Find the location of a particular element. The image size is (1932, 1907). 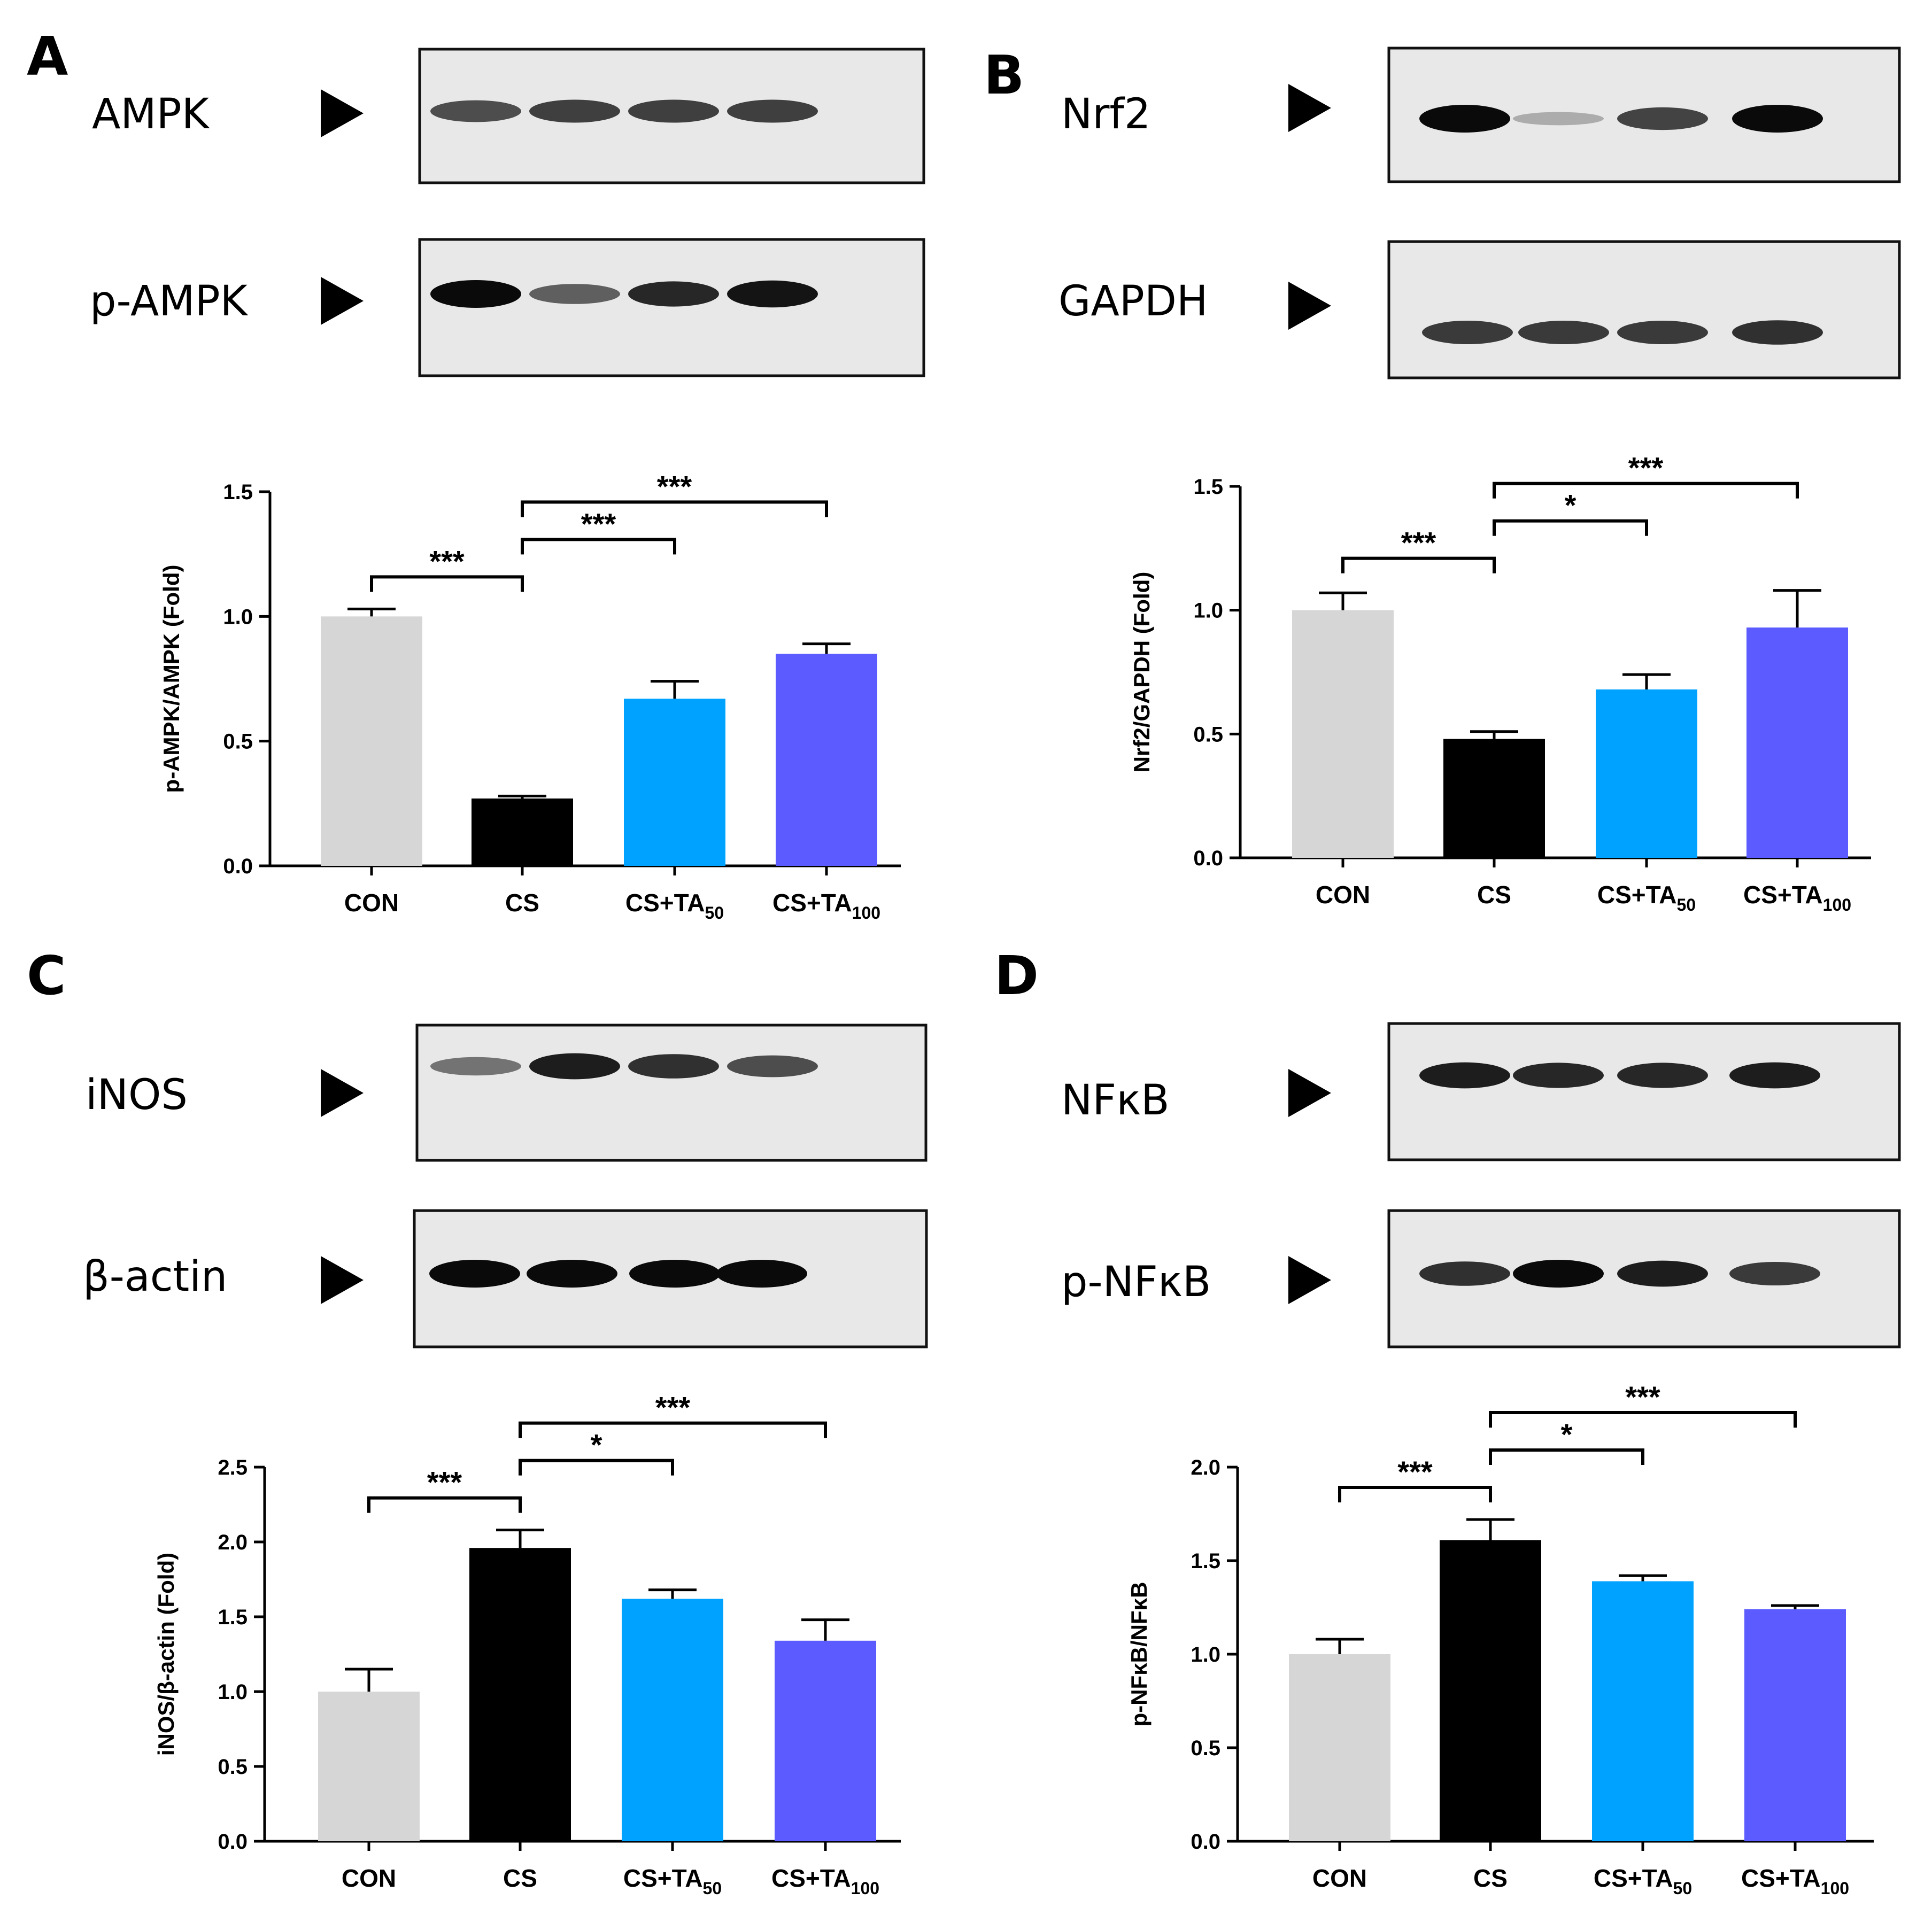

blot-label: AMPK is located at coordinates (151, 114).